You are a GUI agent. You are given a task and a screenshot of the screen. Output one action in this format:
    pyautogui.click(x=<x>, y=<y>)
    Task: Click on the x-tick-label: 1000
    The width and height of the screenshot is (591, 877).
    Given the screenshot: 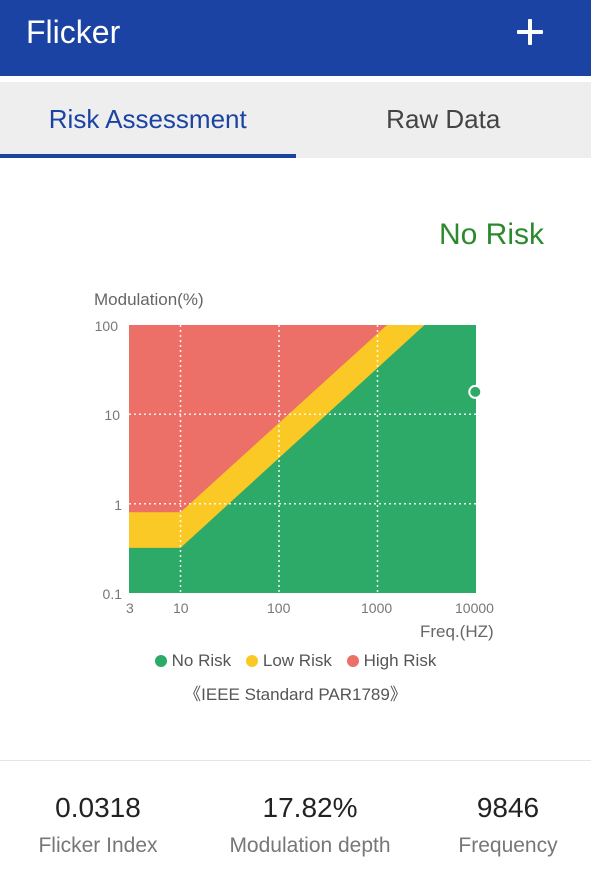 What is the action you would take?
    pyautogui.click(x=376, y=608)
    